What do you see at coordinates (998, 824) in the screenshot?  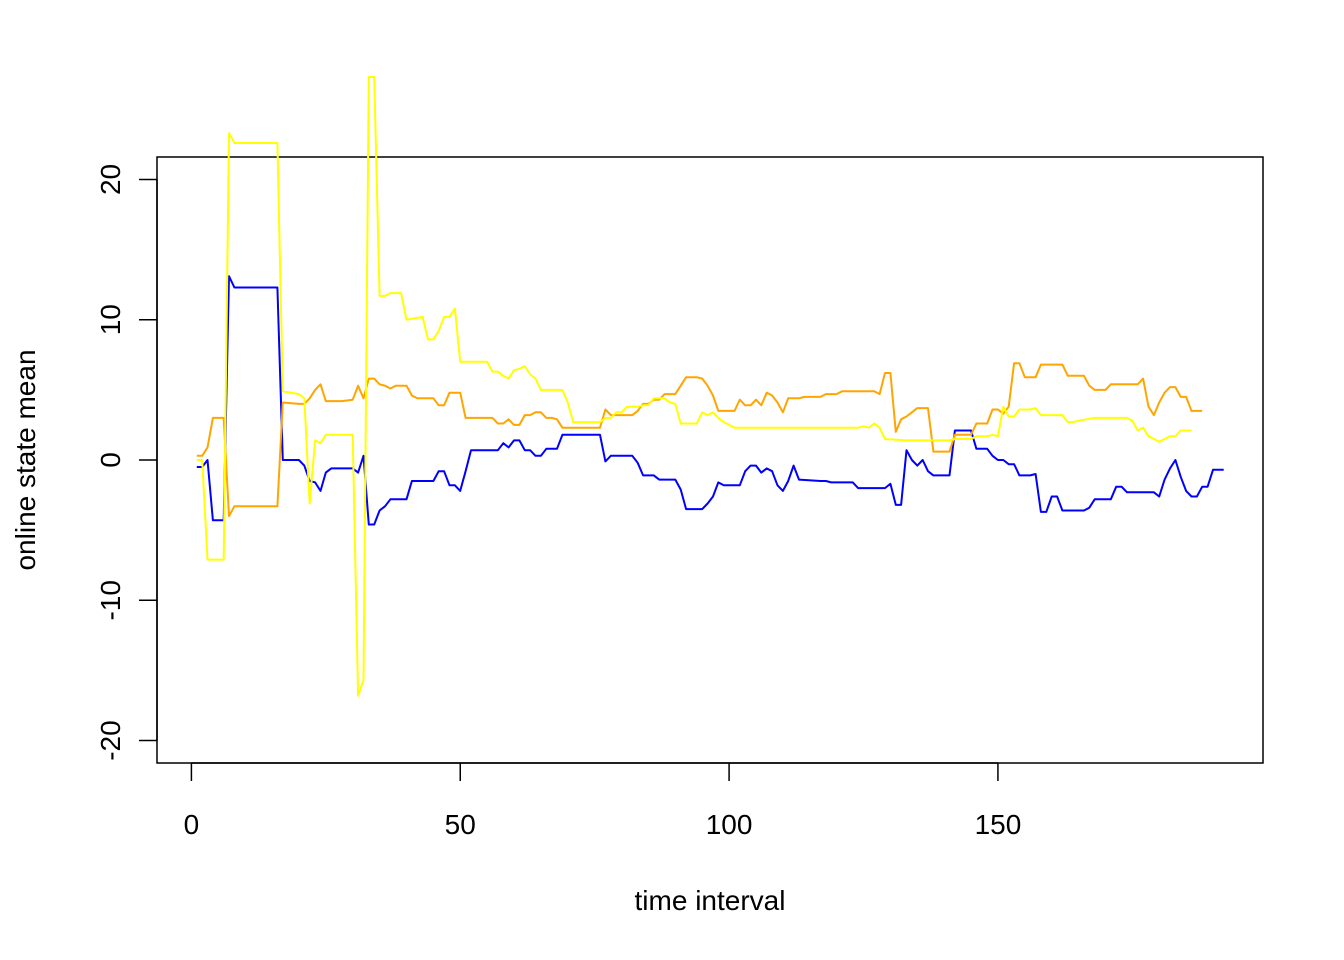 I see `x-tick-label: 150` at bounding box center [998, 824].